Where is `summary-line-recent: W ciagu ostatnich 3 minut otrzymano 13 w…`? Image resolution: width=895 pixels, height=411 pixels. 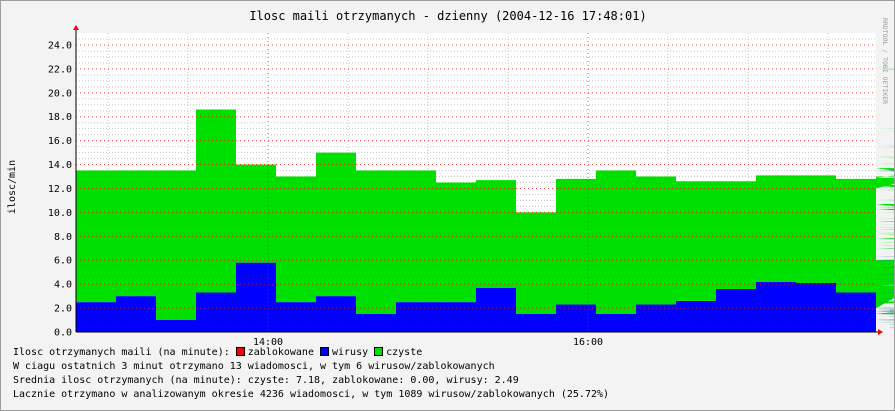 summary-line-recent: W ciagu ostatnich 3 minut otrzymano 13 w… is located at coordinates (254, 366).